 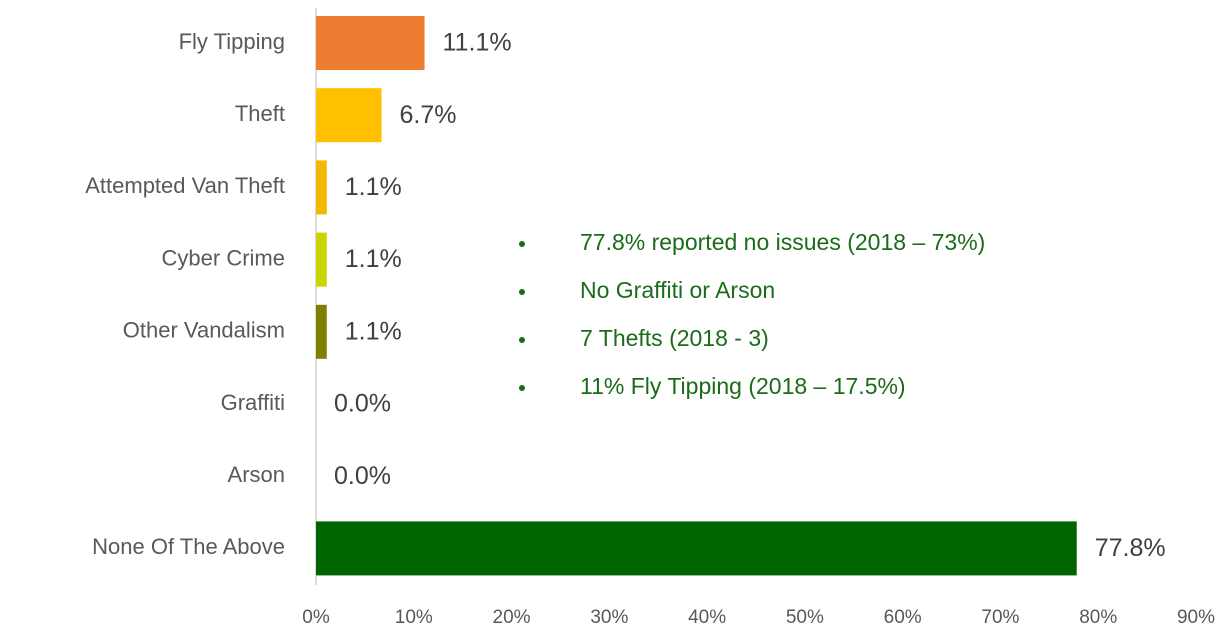 I want to click on x-tick-label: 10%, so click(x=414, y=617).